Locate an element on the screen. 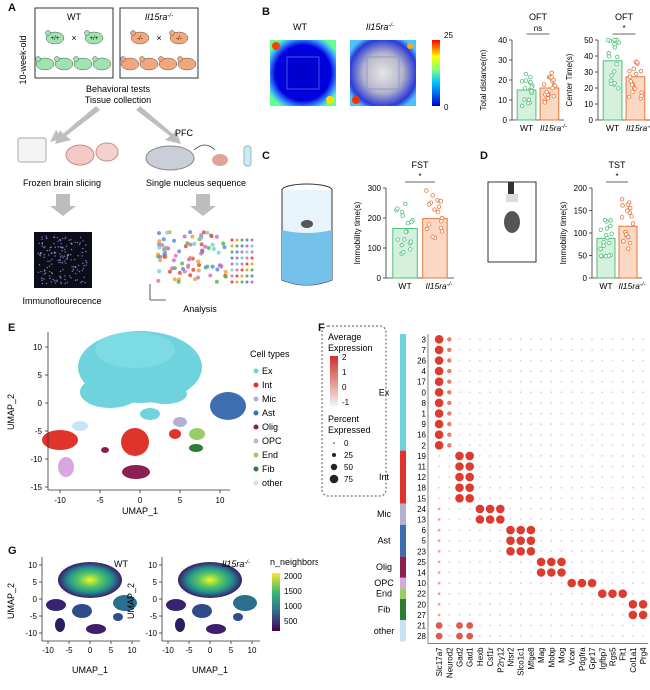 The image size is (650, 690). avg-expr-tick: 1 is located at coordinates (344, 372).